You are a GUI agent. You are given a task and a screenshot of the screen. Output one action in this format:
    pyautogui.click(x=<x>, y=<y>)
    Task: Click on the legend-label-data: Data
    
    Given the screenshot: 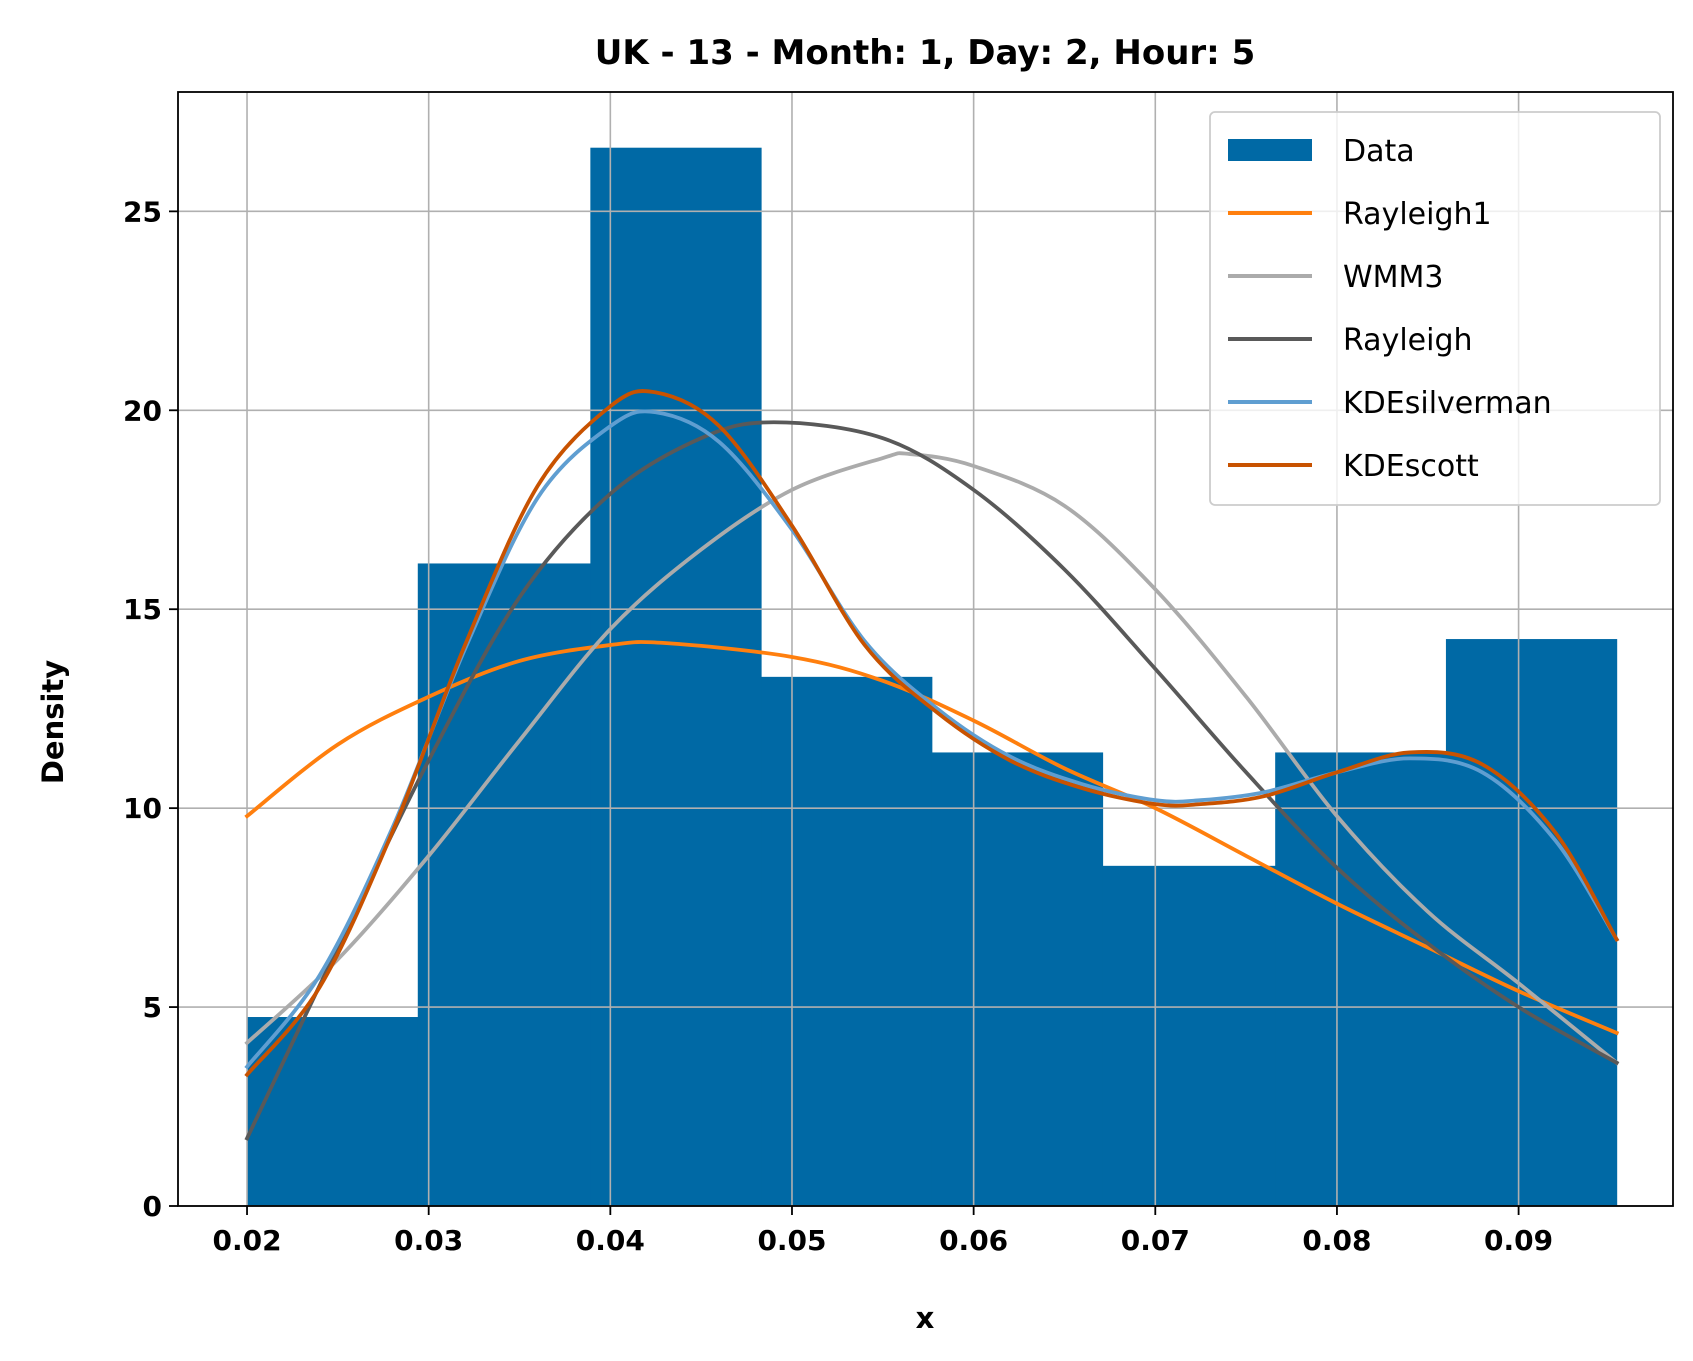 What is the action you would take?
    pyautogui.click(x=1379, y=151)
    